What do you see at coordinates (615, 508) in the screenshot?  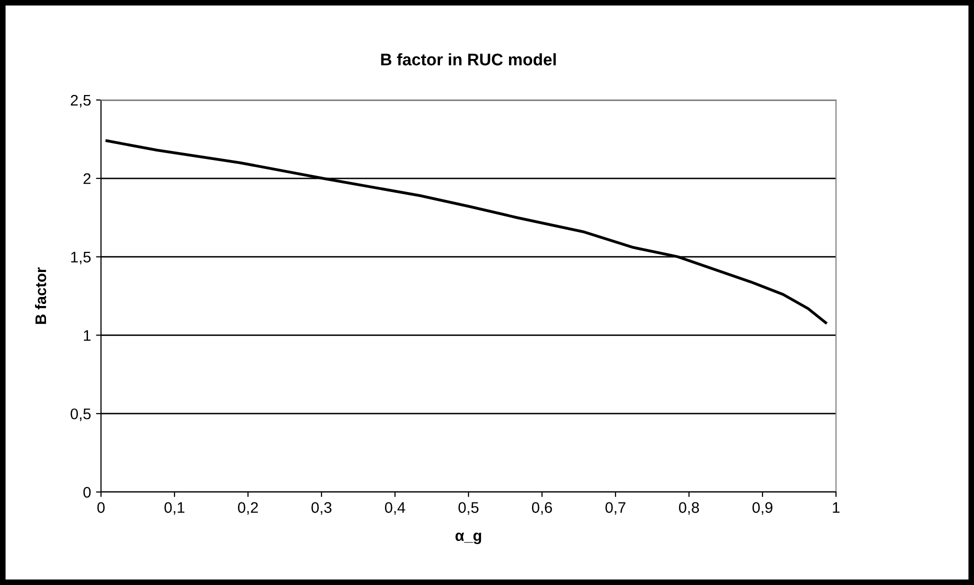 I see `x-tick-label: 0,7` at bounding box center [615, 508].